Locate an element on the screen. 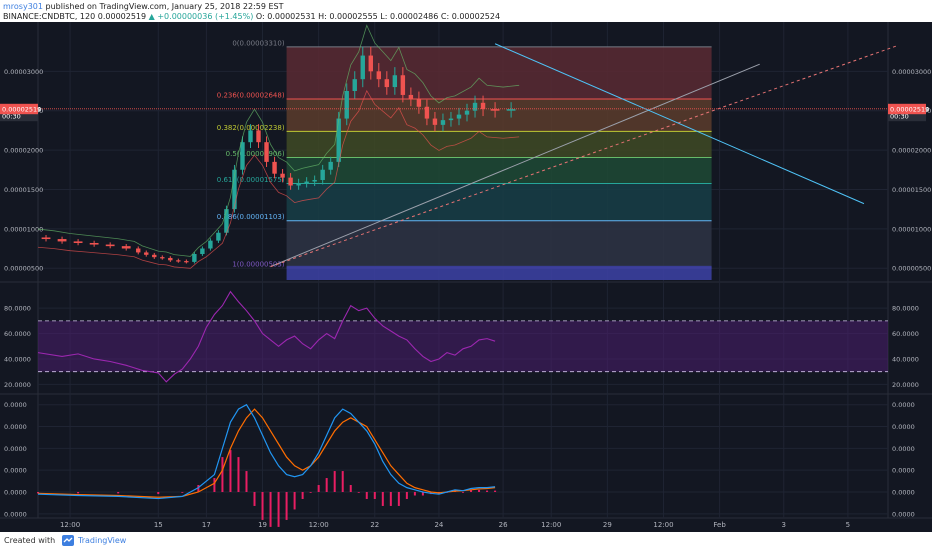 The width and height of the screenshot is (932, 550). fib-level-label: 0.786(0.00001103) is located at coordinates (251, 217).